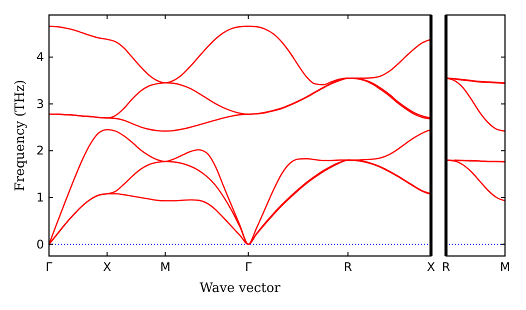  I want to click on y-tick-label: 2, so click(40, 151).